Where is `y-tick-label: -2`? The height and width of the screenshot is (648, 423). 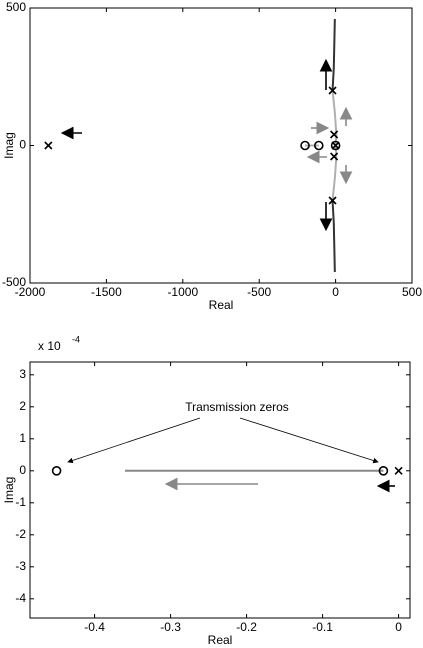
y-tick-label: -2 is located at coordinates (20, 534).